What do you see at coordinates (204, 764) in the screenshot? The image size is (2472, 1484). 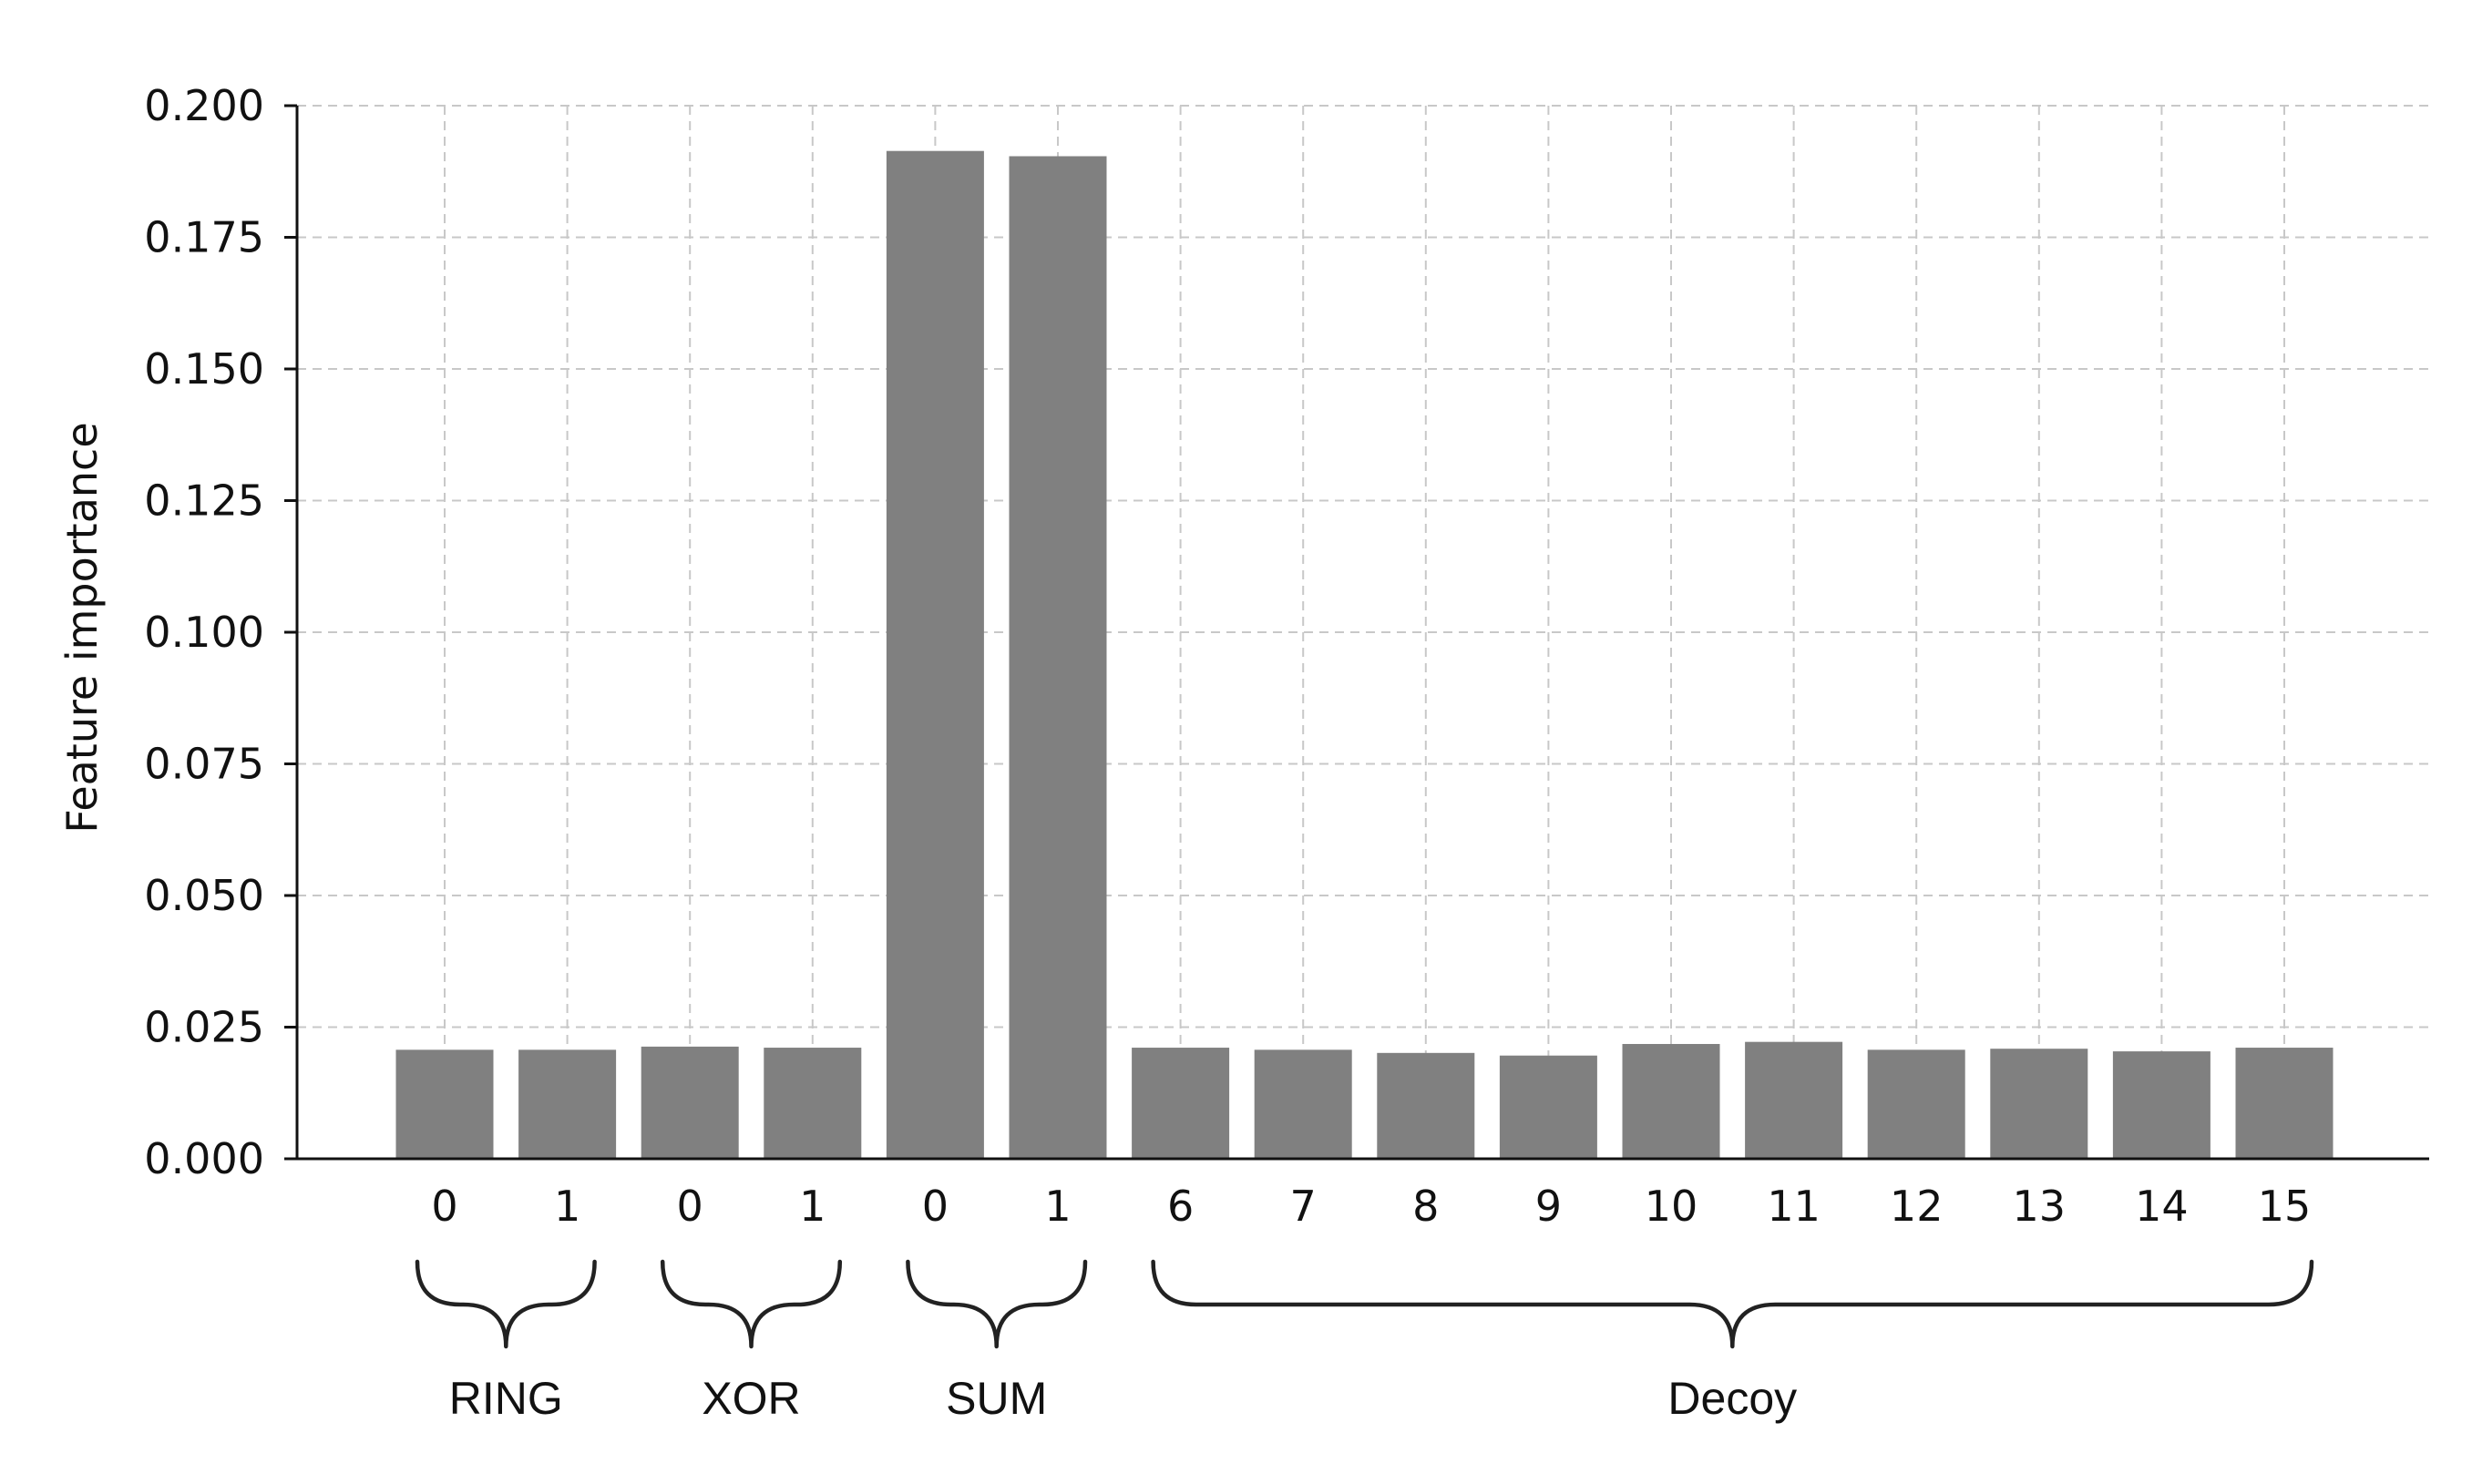 I see `y-tick-label: 0.075` at bounding box center [204, 764].